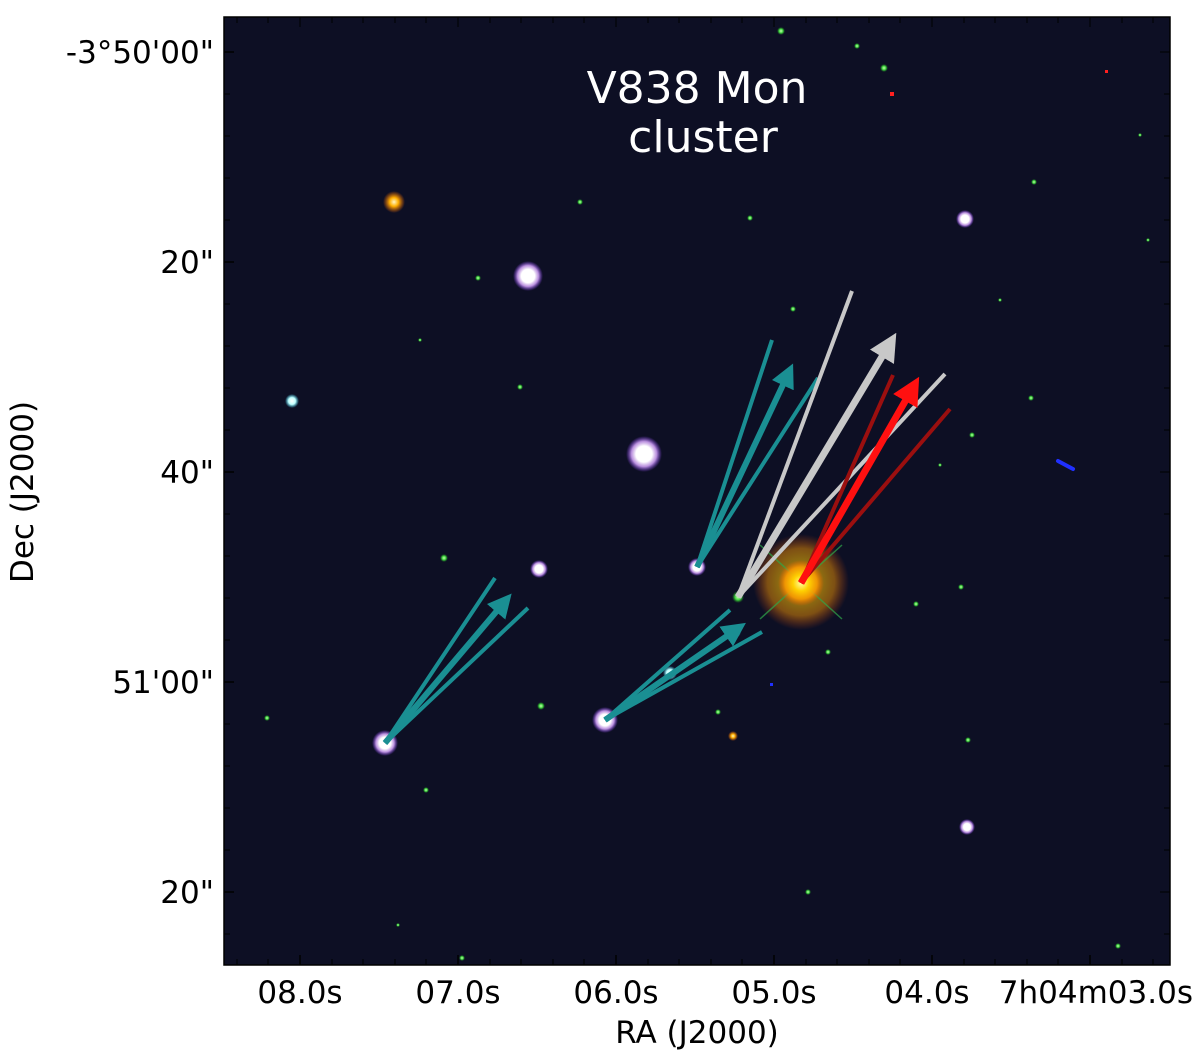 The width and height of the screenshot is (1200, 1055). Describe the element at coordinates (695, 22) in the screenshot. I see `x-ticks-top` at that location.